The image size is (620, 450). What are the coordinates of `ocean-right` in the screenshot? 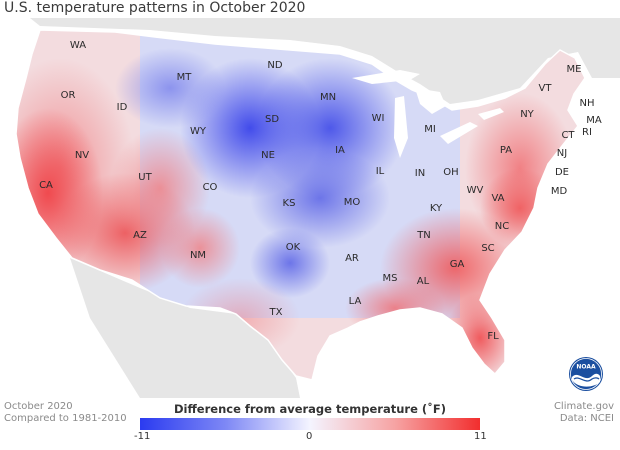 It's located at (570, 268).